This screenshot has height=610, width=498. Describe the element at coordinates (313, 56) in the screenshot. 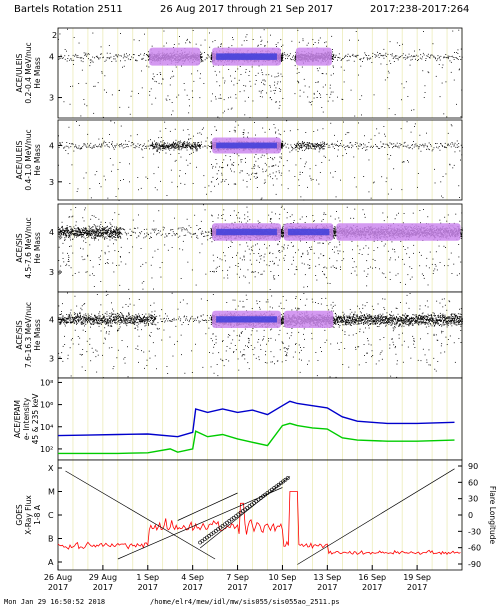

I see `density-band` at that location.